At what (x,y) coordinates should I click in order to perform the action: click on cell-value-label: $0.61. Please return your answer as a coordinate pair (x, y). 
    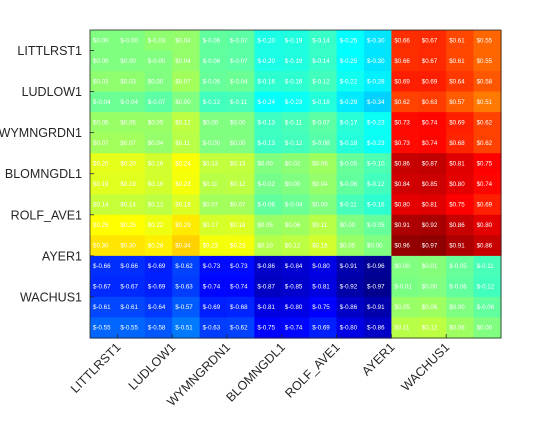
    Looking at the image, I should click on (457, 61).